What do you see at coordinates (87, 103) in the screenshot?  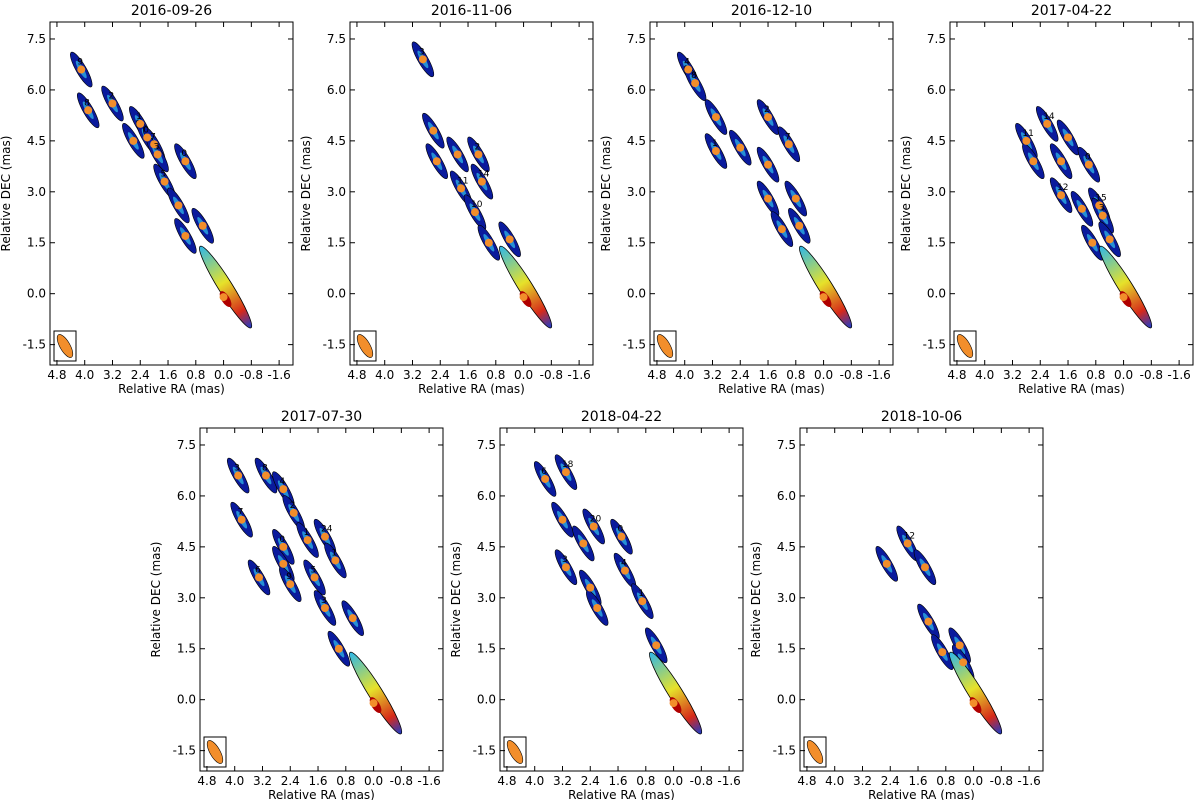 I see `component-label: 8` at bounding box center [87, 103].